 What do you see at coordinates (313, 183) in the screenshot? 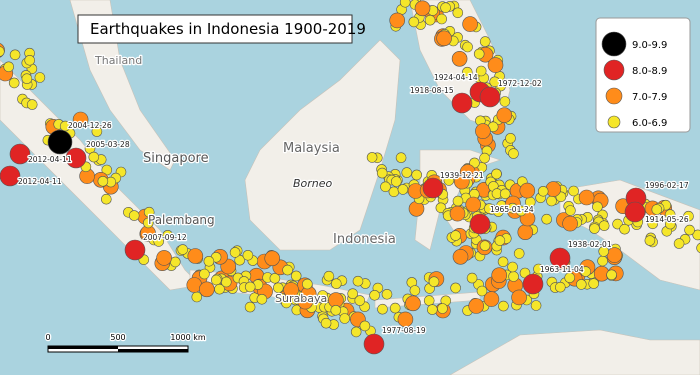
I see `place-name: Borneo` at bounding box center [313, 183].